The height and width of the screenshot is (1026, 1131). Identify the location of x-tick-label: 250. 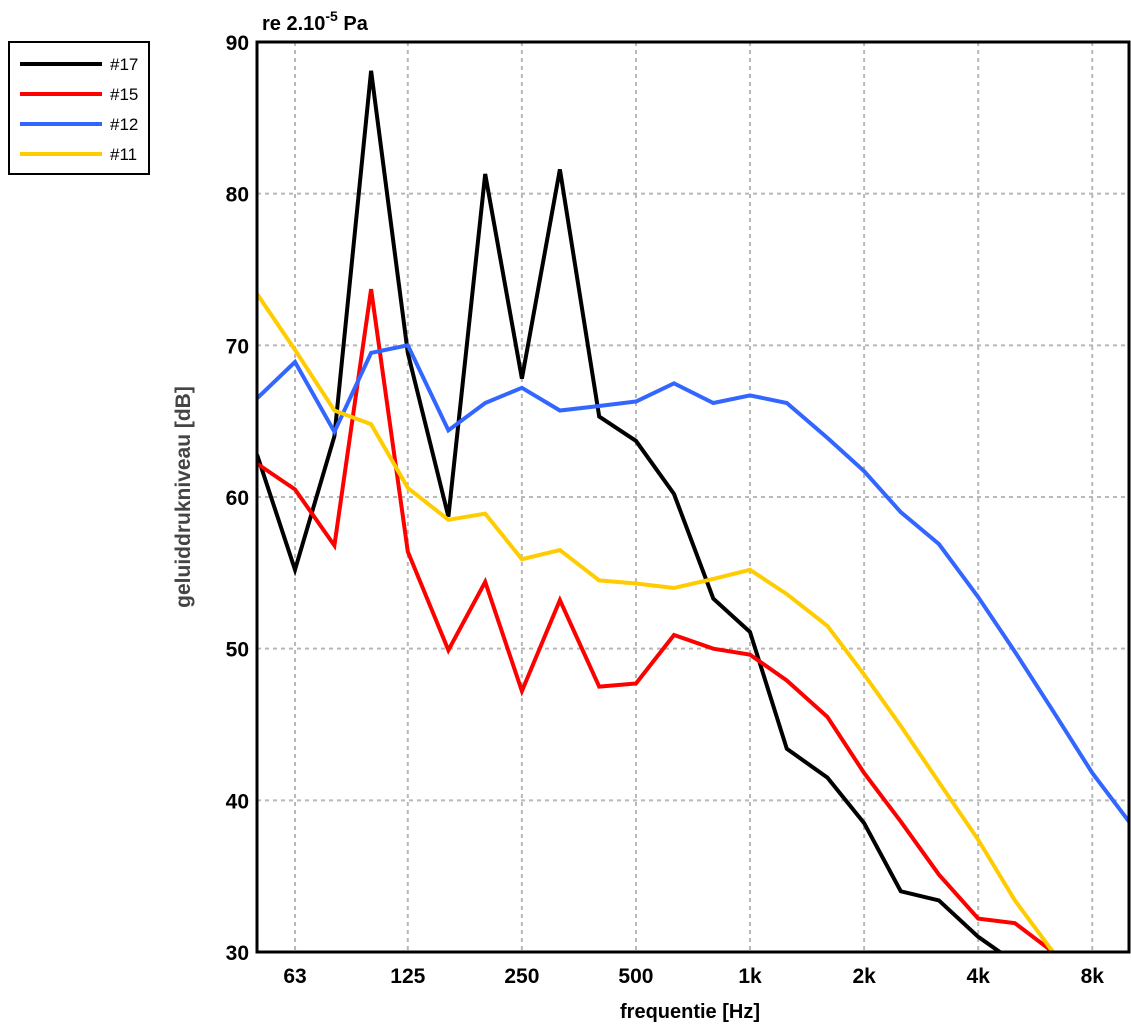
(521, 976).